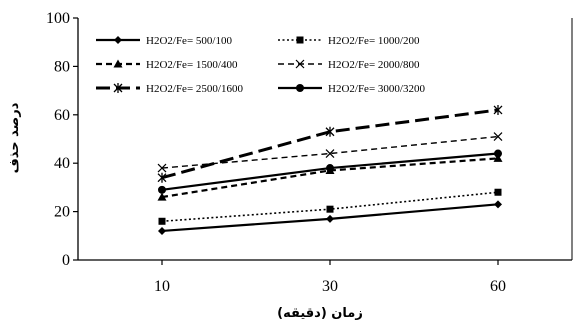  I want to click on legend-label: H2O2/Fe= 500/100, so click(189, 41).